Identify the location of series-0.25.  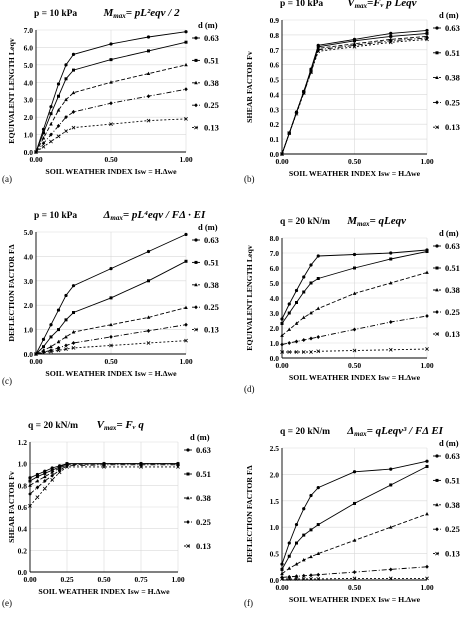
(354, 330).